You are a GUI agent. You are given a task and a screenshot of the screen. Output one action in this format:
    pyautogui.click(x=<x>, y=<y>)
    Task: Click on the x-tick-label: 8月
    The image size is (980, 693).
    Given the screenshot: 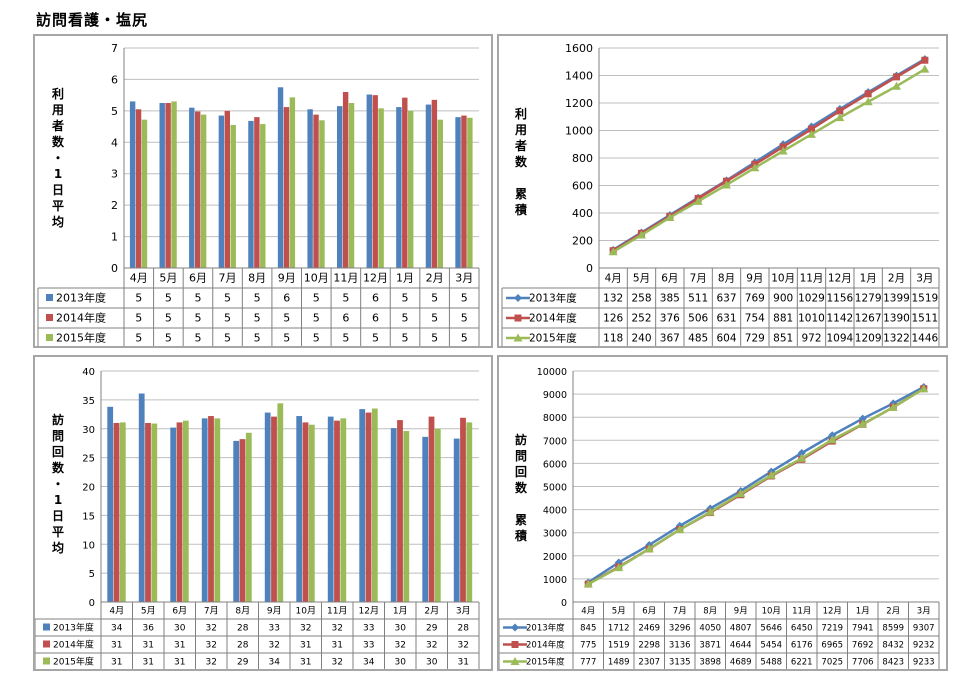 What is the action you would take?
    pyautogui.click(x=710, y=612)
    